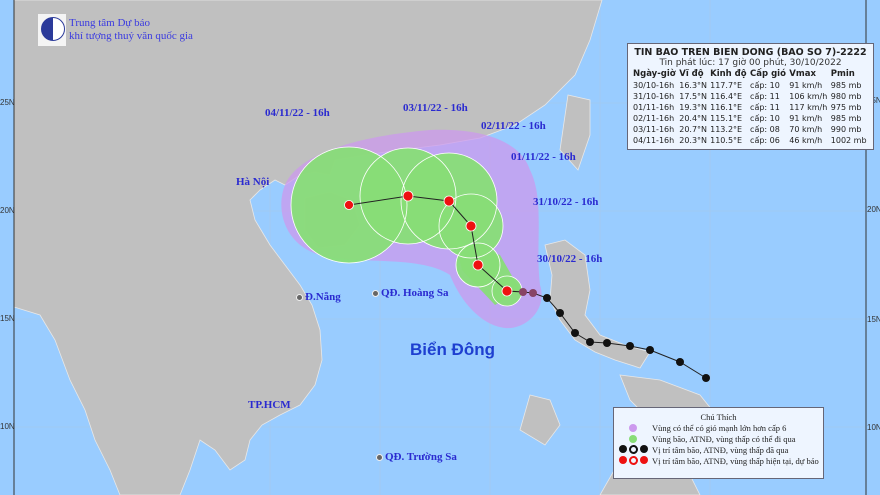 The width and height of the screenshot is (880, 495). What do you see at coordinates (726, 140) in the screenshot?
I see `info-cell: 110.5°E` at bounding box center [726, 140].